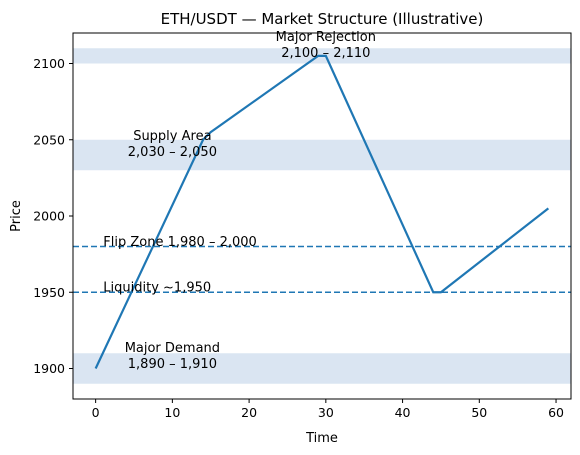 The width and height of the screenshot is (580, 455). I want to click on y-axis-label: Price, so click(16, 216).